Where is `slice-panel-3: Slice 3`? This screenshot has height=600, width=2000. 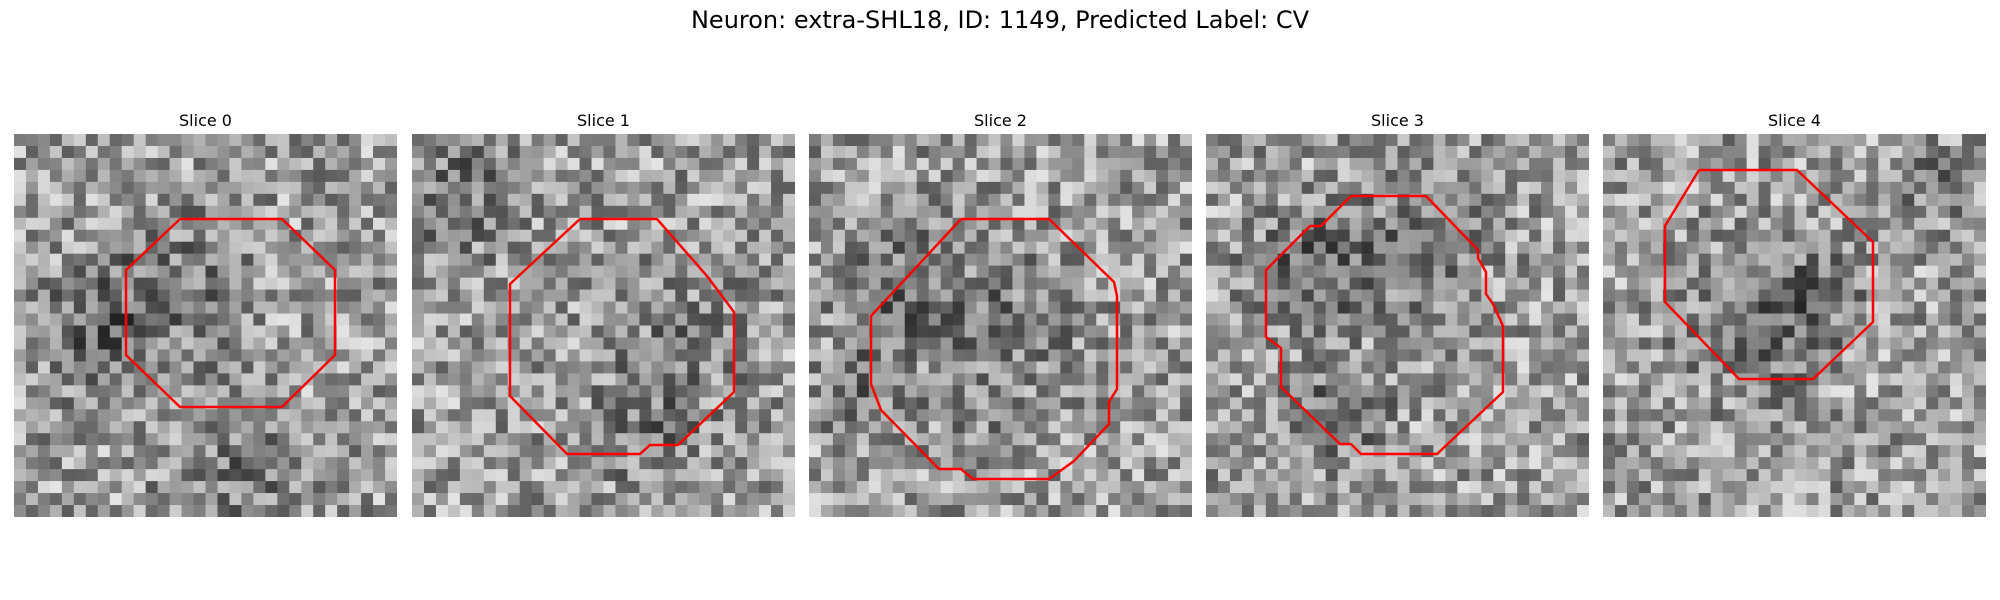
slice-panel-3: Slice 3 is located at coordinates (1397, 312).